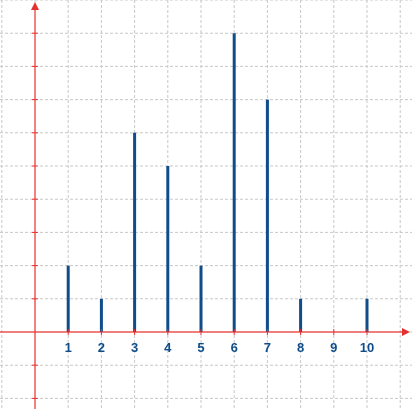 The height and width of the screenshot is (409, 412). Describe the element at coordinates (333, 347) in the screenshot. I see `x-tick-label-9: 9` at that location.